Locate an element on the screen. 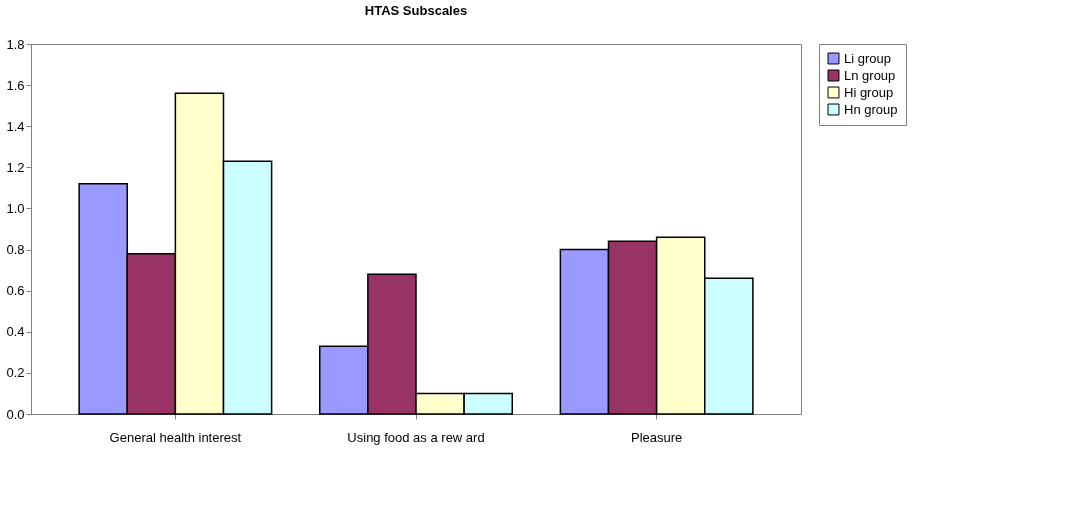 This screenshot has height=512, width=1080. y-tick-label: 1.2 is located at coordinates (15, 167).